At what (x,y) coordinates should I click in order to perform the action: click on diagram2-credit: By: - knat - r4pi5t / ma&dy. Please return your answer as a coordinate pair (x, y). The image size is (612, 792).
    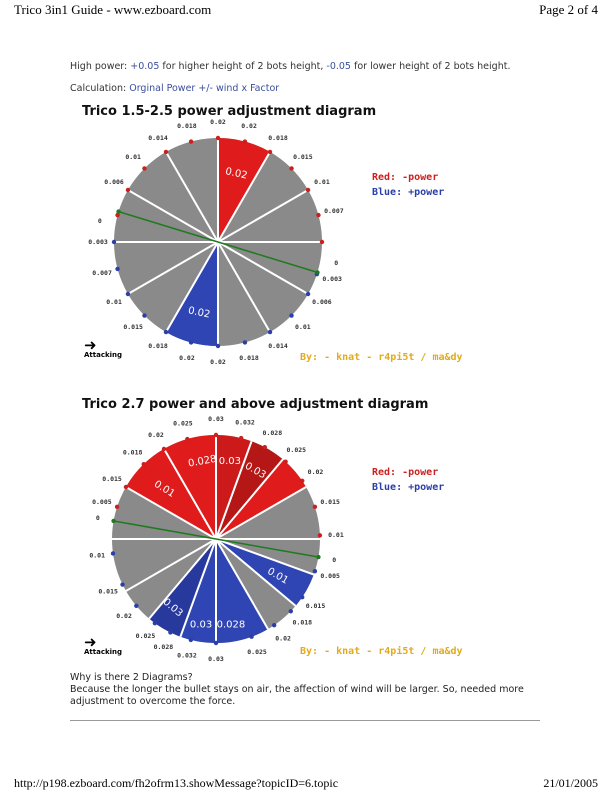
    Looking at the image, I should click on (381, 651).